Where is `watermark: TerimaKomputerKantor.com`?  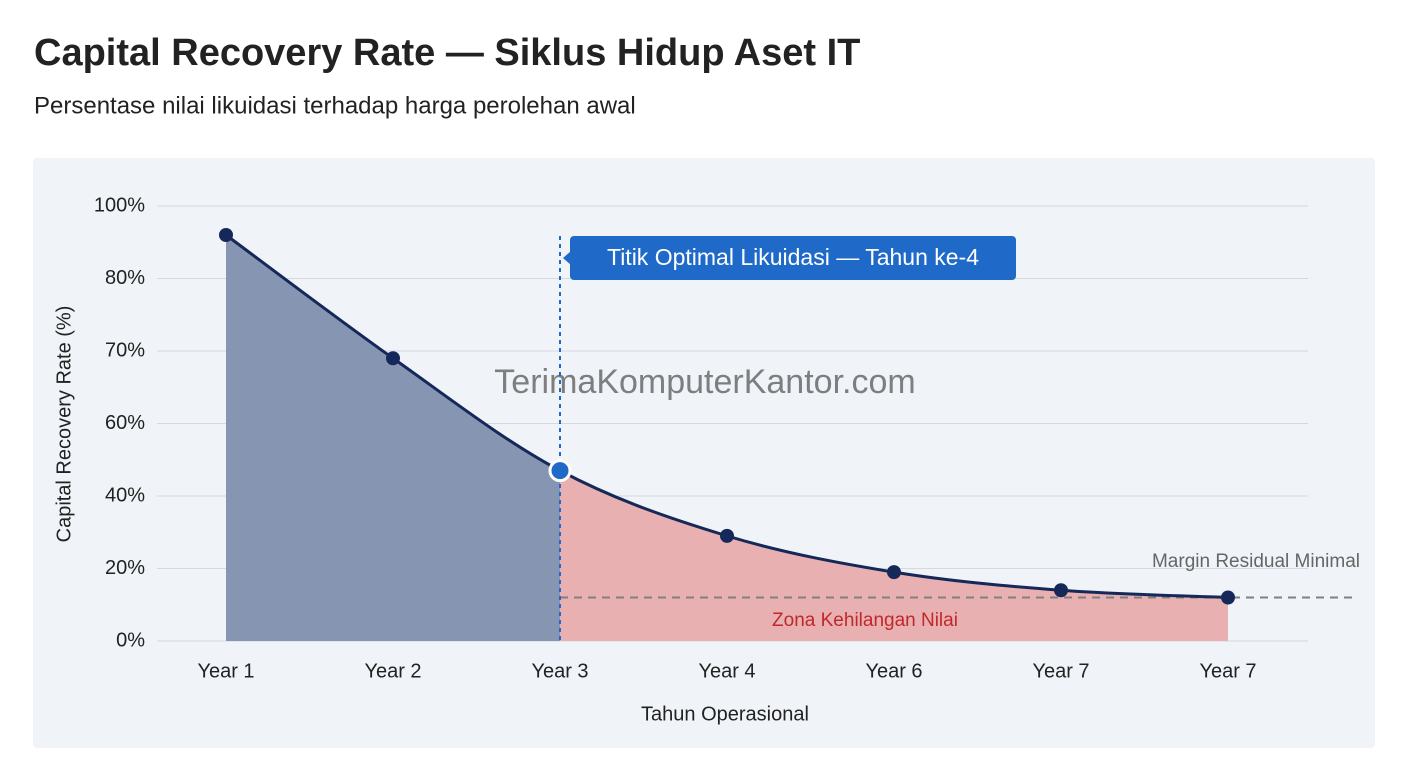 watermark: TerimaKomputerKantor.com is located at coordinates (704, 382).